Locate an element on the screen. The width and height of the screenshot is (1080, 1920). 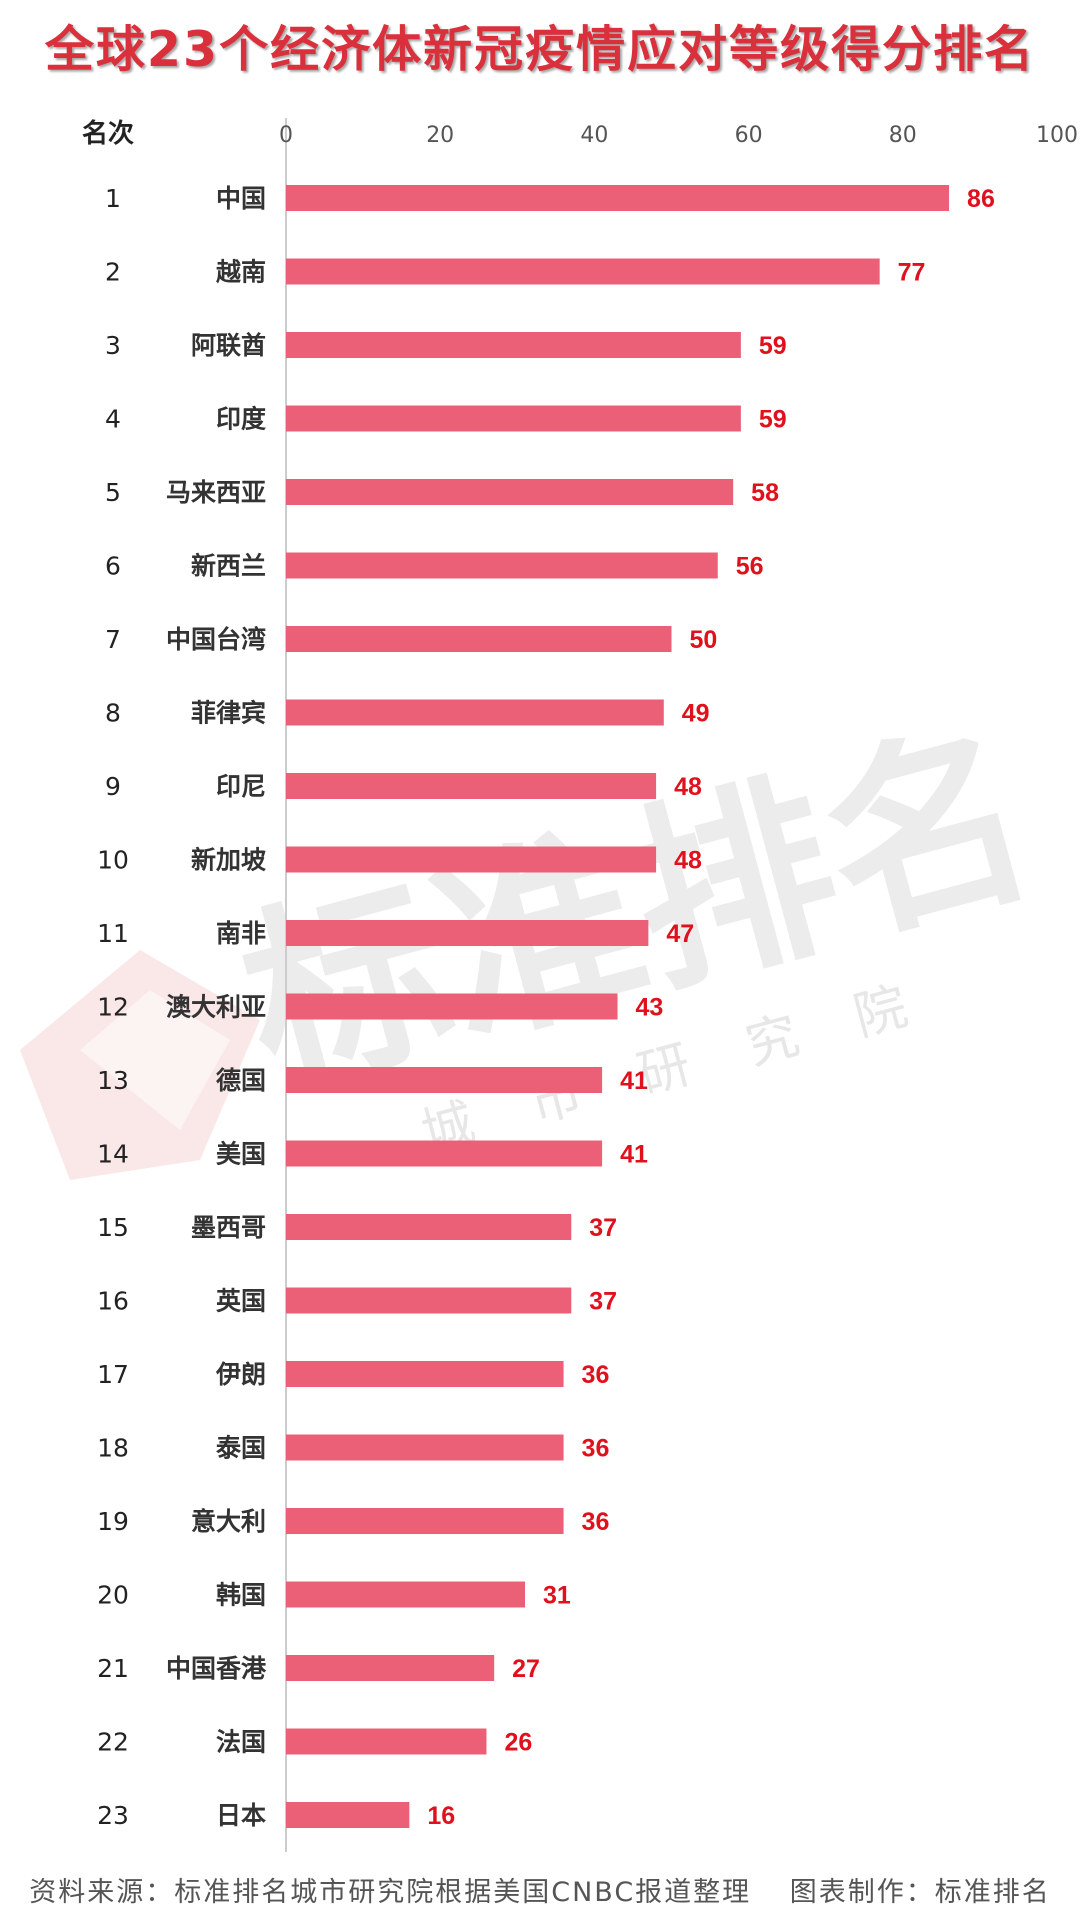
x-tick-label: 60 is located at coordinates (749, 135).